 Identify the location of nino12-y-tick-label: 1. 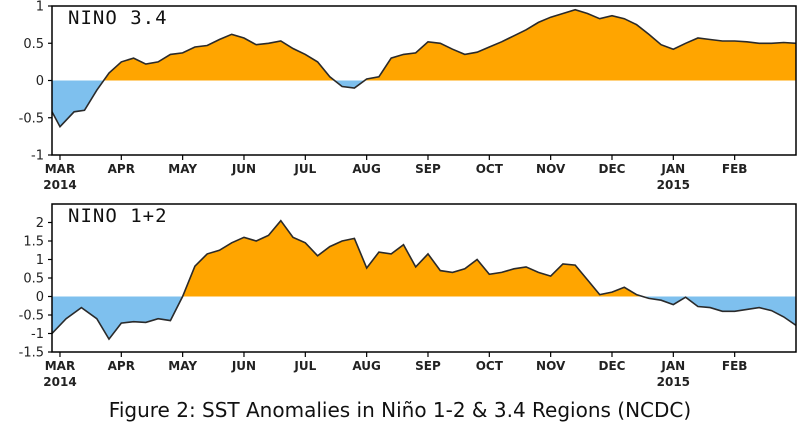
(40, 260).